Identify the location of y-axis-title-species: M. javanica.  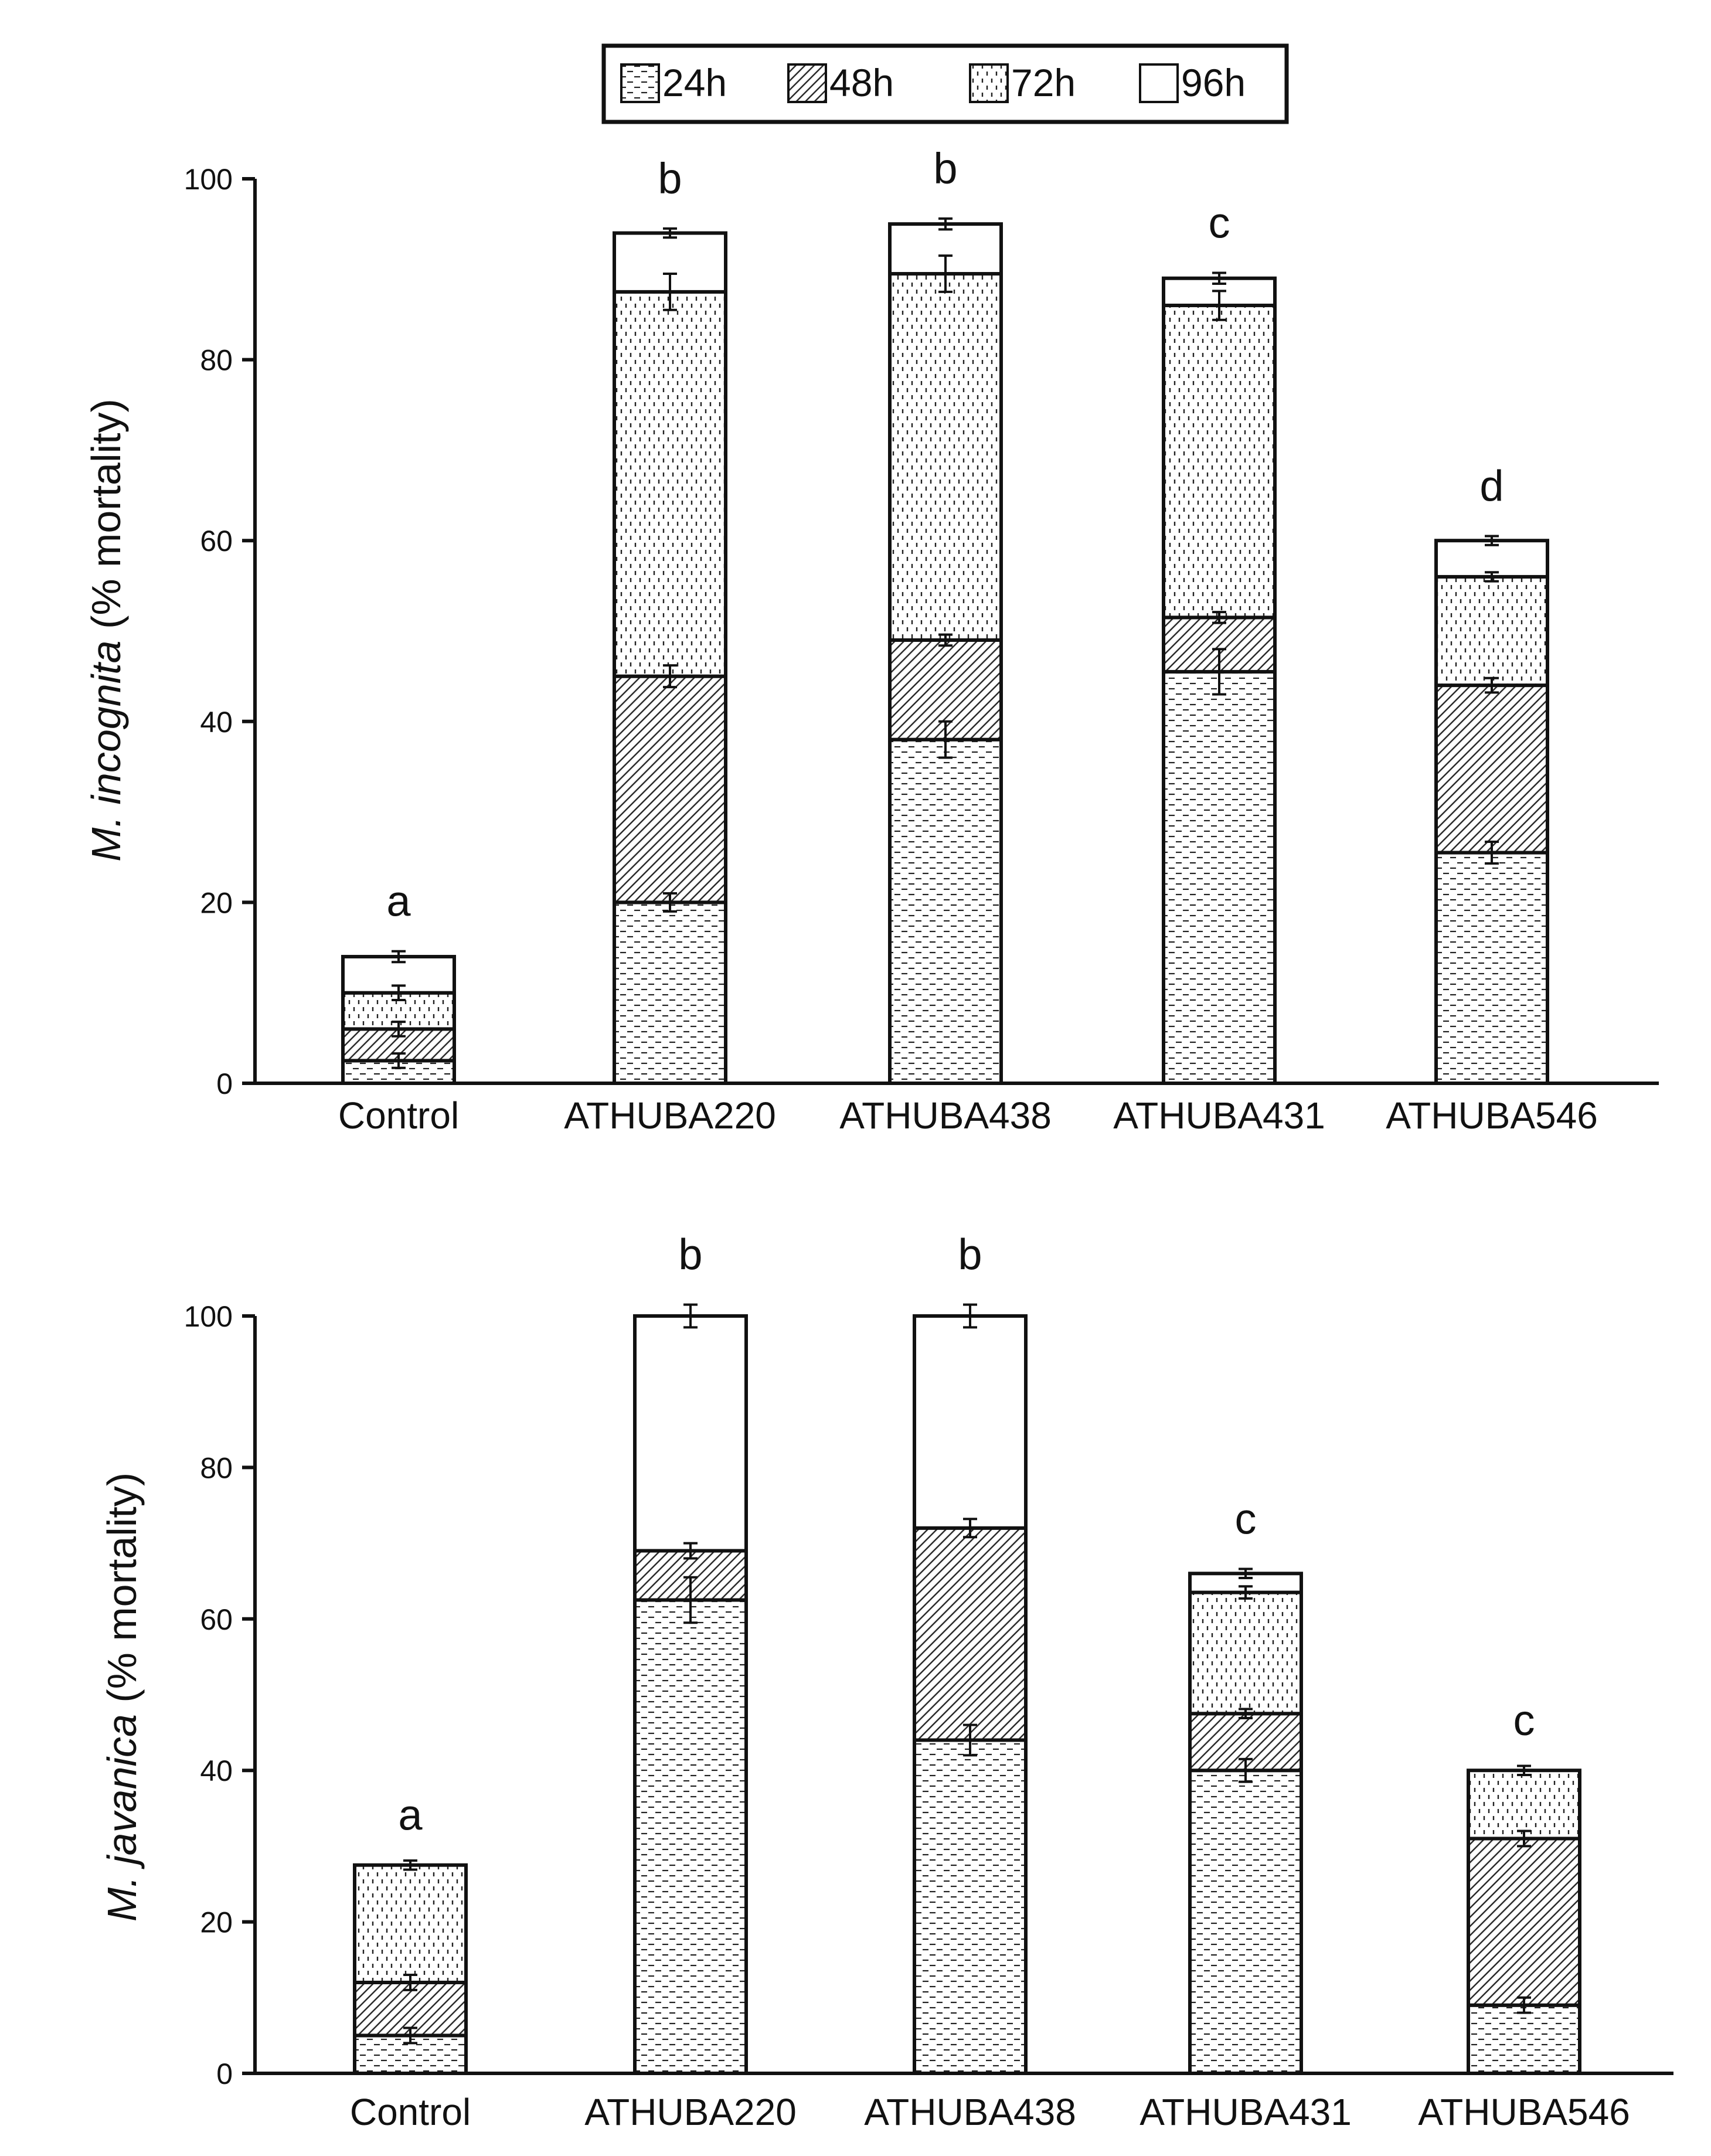
(122, 1818).